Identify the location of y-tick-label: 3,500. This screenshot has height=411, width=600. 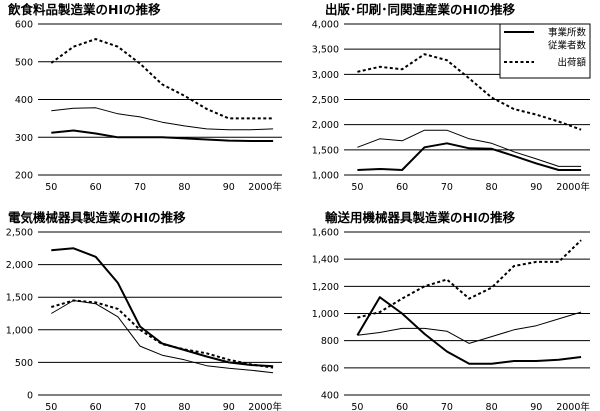
(325, 50).